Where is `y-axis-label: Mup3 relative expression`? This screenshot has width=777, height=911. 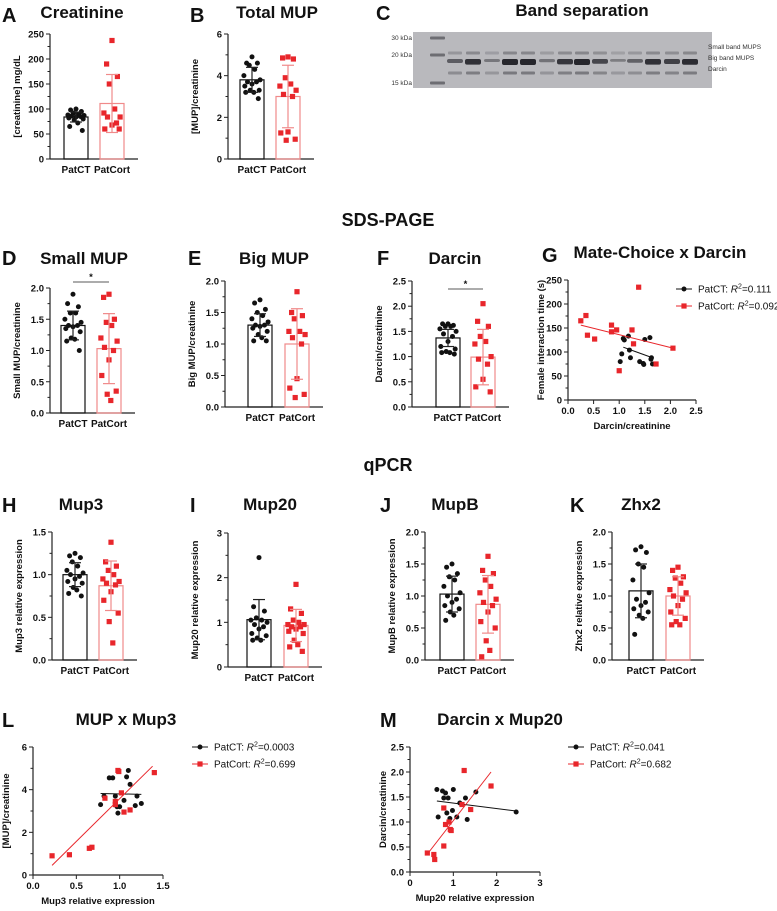
y-axis-label: Mup3 relative expression is located at coordinates (19, 596).